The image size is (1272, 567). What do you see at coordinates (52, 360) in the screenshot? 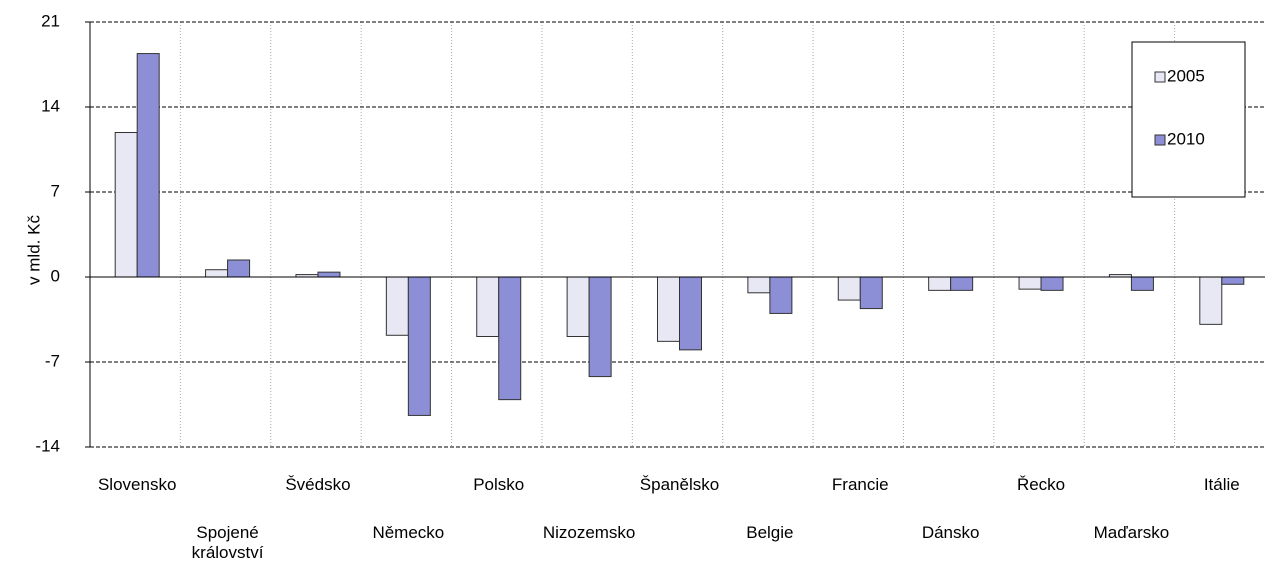
I see `y-tick-label: -7` at bounding box center [52, 360].